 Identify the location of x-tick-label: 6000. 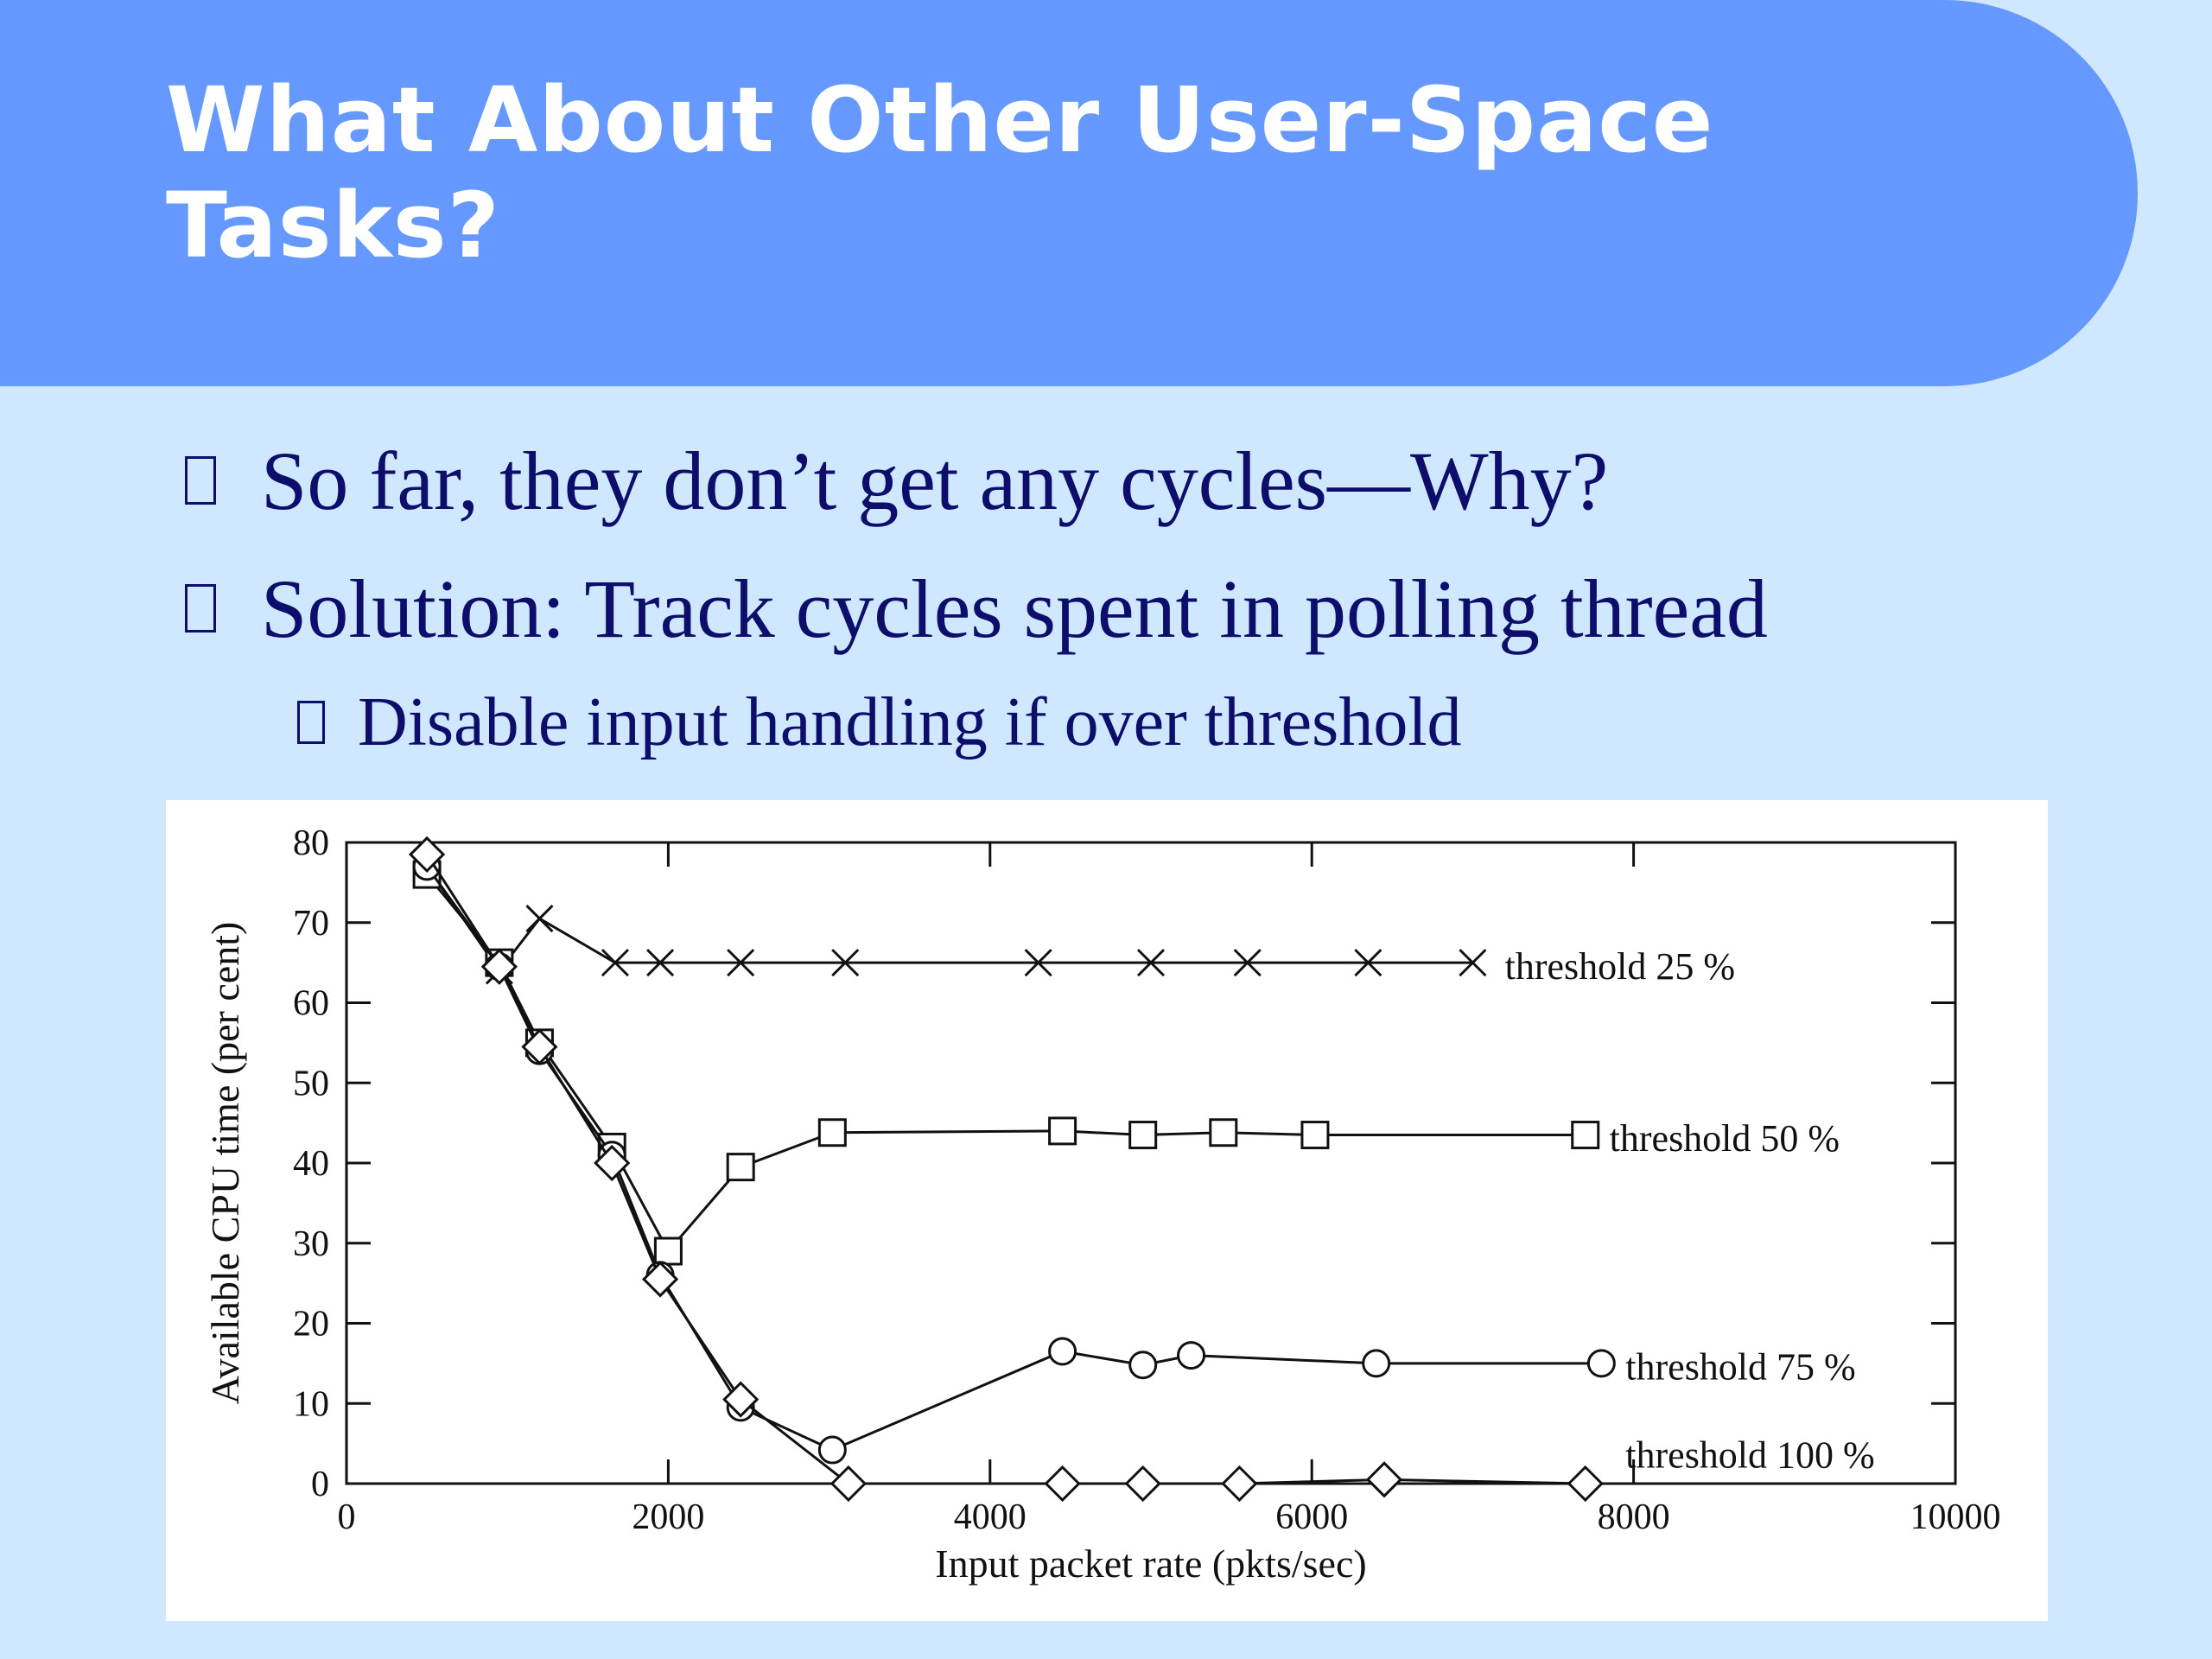
(1311, 1517).